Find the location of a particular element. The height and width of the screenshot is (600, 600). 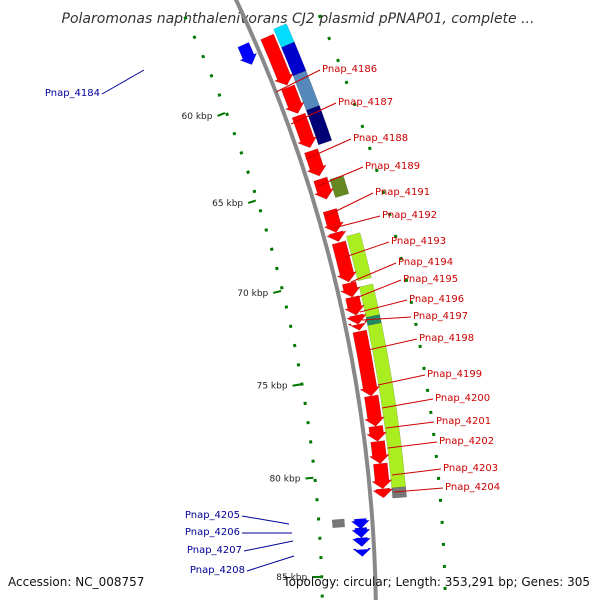

gene-label: Pnap_4186 is located at coordinates (349, 69).